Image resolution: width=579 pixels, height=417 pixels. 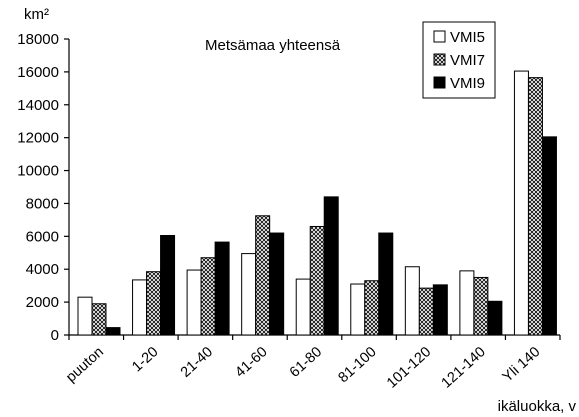 What do you see at coordinates (439, 82) in the screenshot?
I see `legend-swatch-vmi9` at bounding box center [439, 82].